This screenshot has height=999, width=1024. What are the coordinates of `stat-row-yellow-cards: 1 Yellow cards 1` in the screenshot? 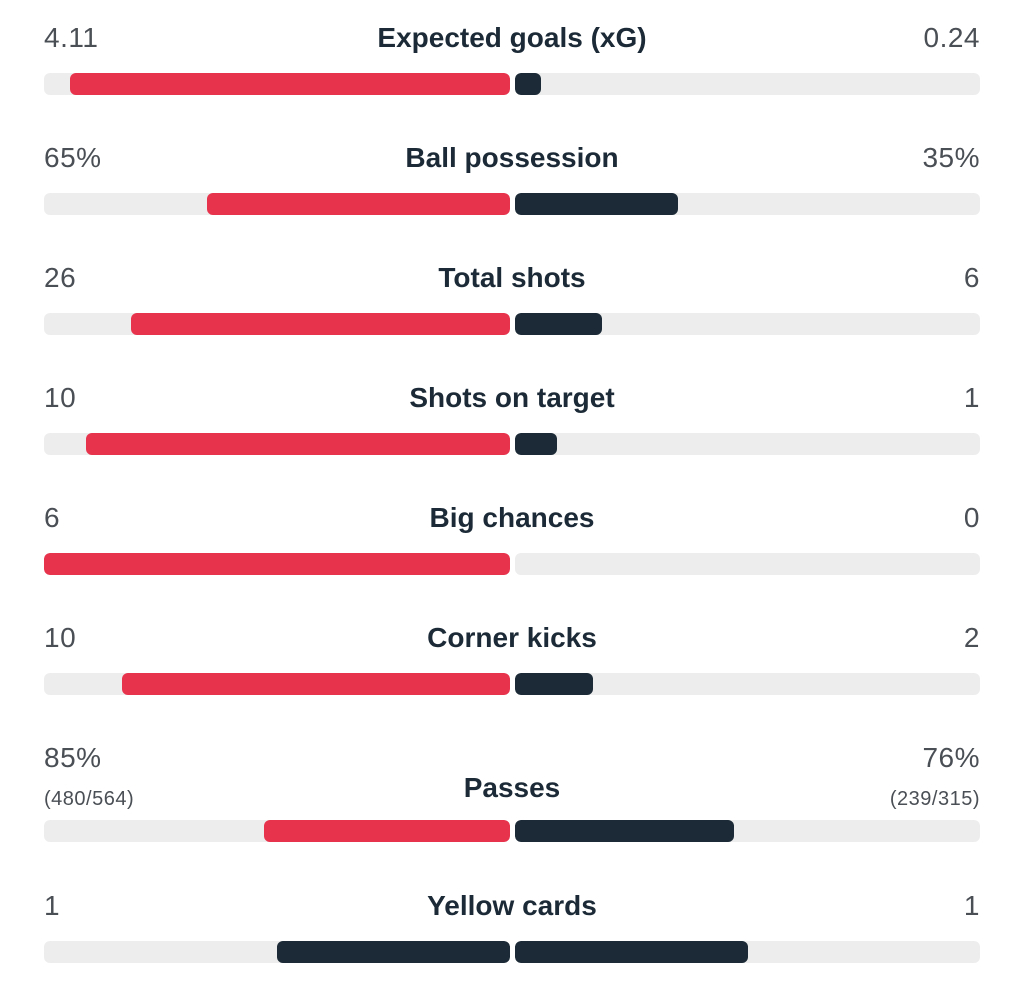 It's located at (512, 915).